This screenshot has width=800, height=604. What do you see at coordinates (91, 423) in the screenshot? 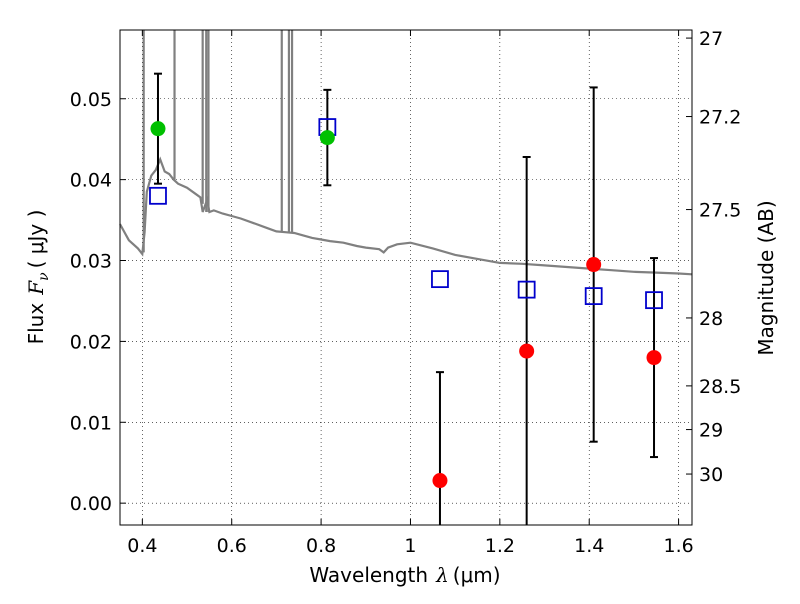
I see `y-tick-label: 0.01` at bounding box center [91, 423].